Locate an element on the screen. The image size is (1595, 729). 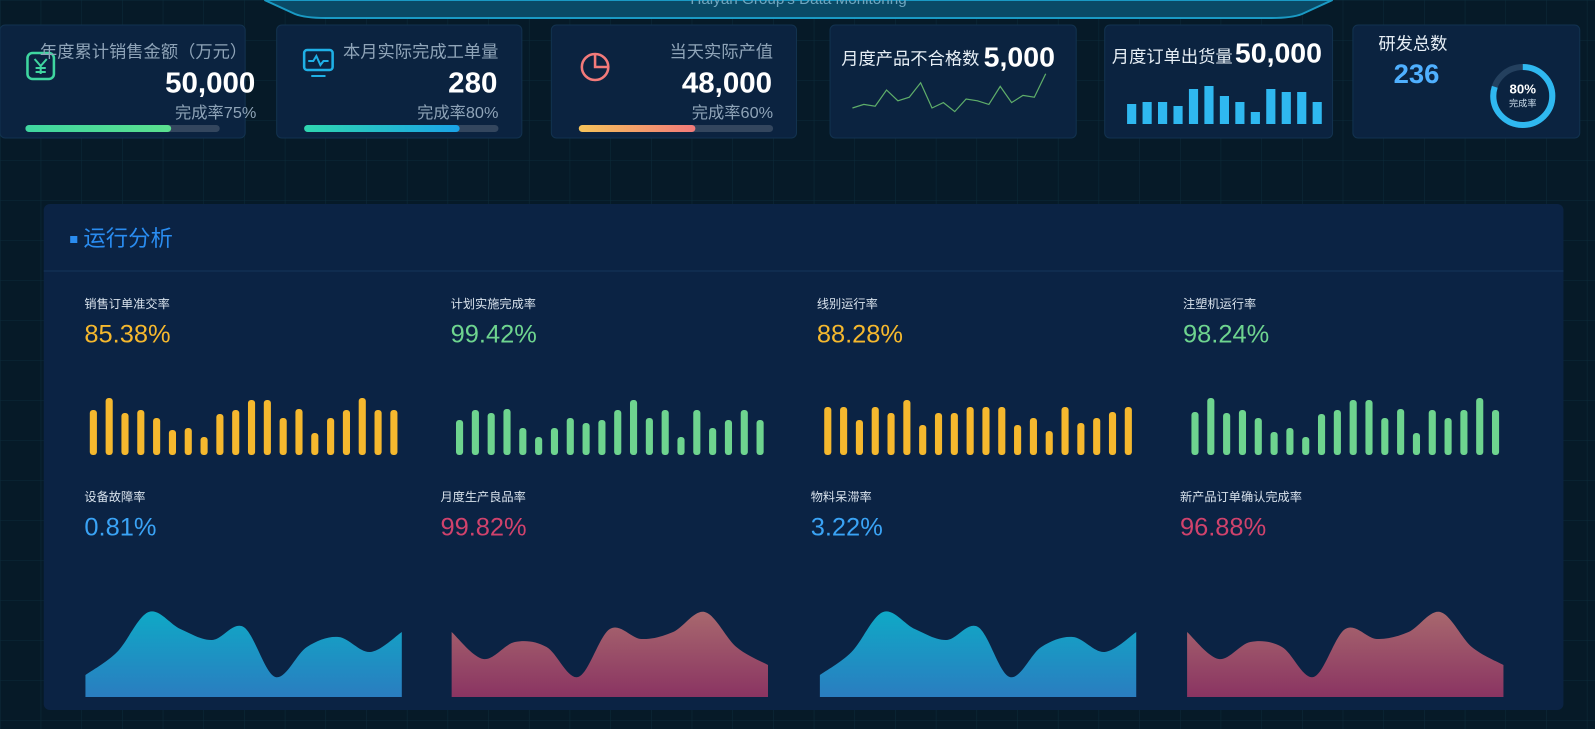
panel-value: 99.42% is located at coordinates (494, 335).